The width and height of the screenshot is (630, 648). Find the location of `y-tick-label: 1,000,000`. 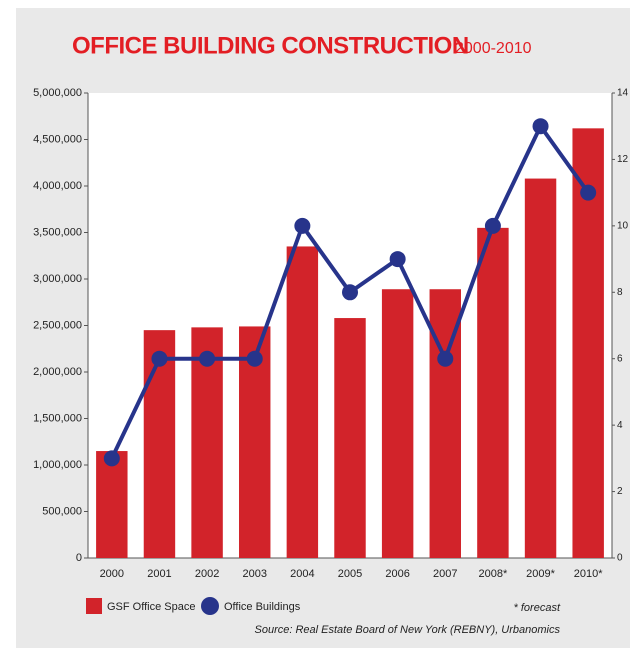

y-tick-label: 1,000,000 is located at coordinates (57, 465).